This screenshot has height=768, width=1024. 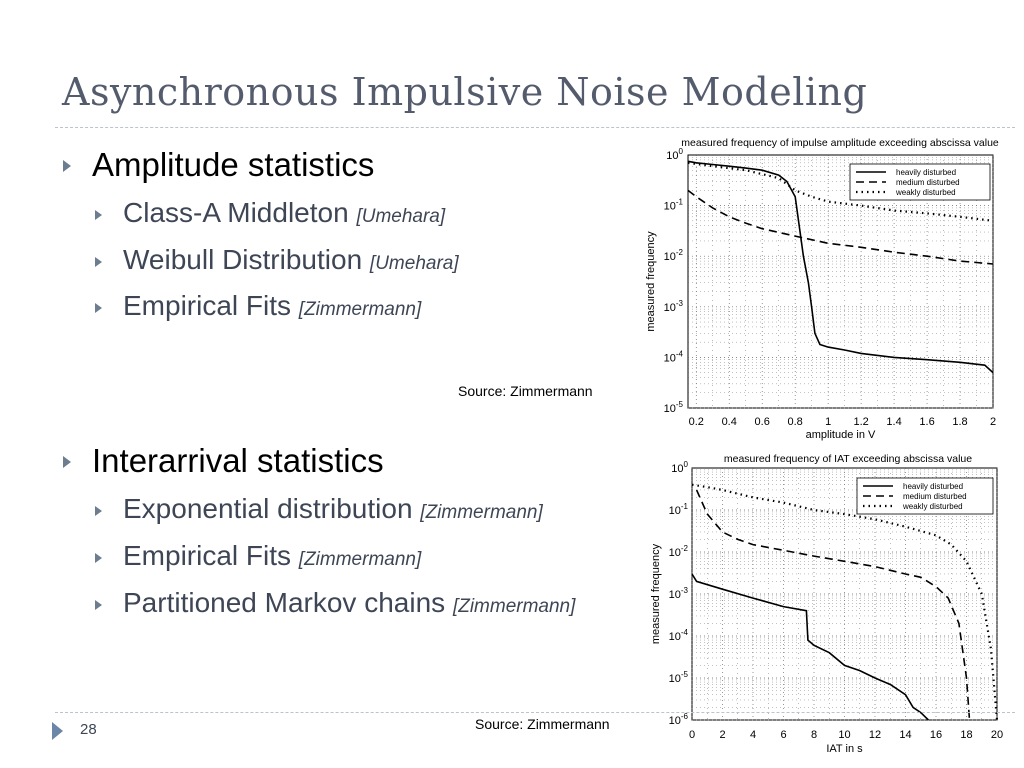 What do you see at coordinates (905, 735) in the screenshot?
I see `x-tick-label: 14` at bounding box center [905, 735].